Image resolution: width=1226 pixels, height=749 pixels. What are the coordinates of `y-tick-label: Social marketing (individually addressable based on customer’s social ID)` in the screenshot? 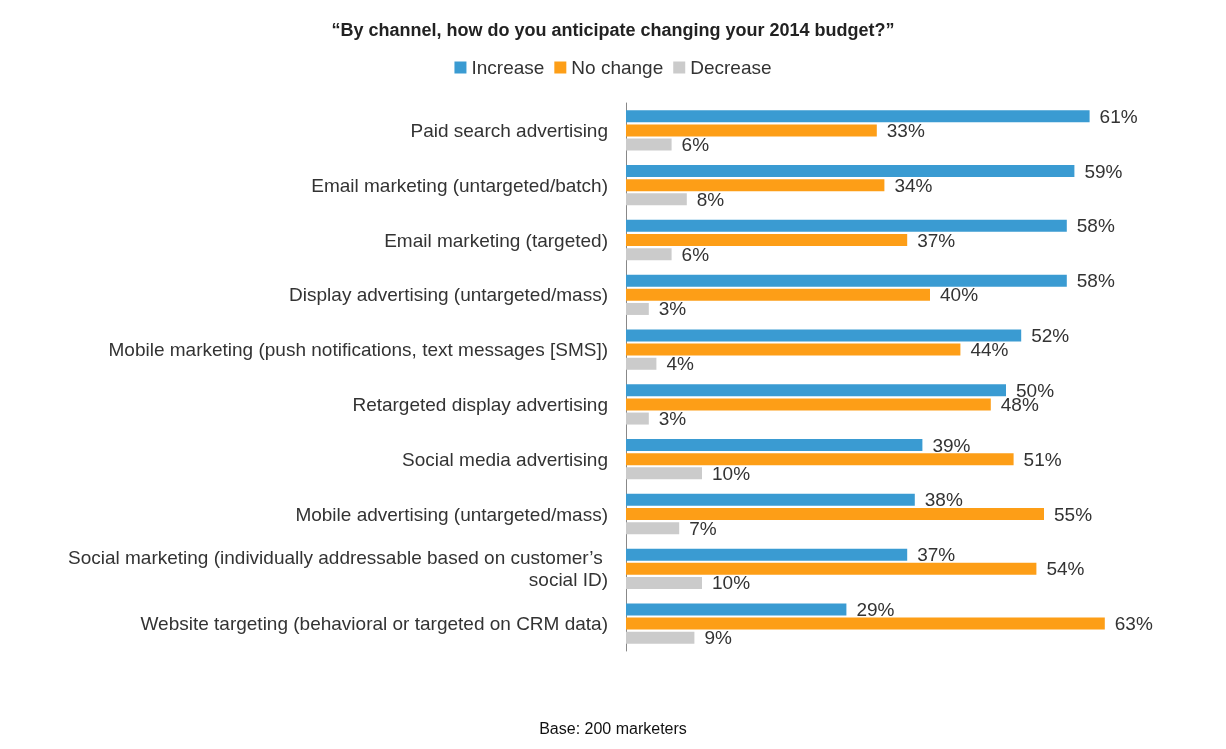 It's located at (337, 569).